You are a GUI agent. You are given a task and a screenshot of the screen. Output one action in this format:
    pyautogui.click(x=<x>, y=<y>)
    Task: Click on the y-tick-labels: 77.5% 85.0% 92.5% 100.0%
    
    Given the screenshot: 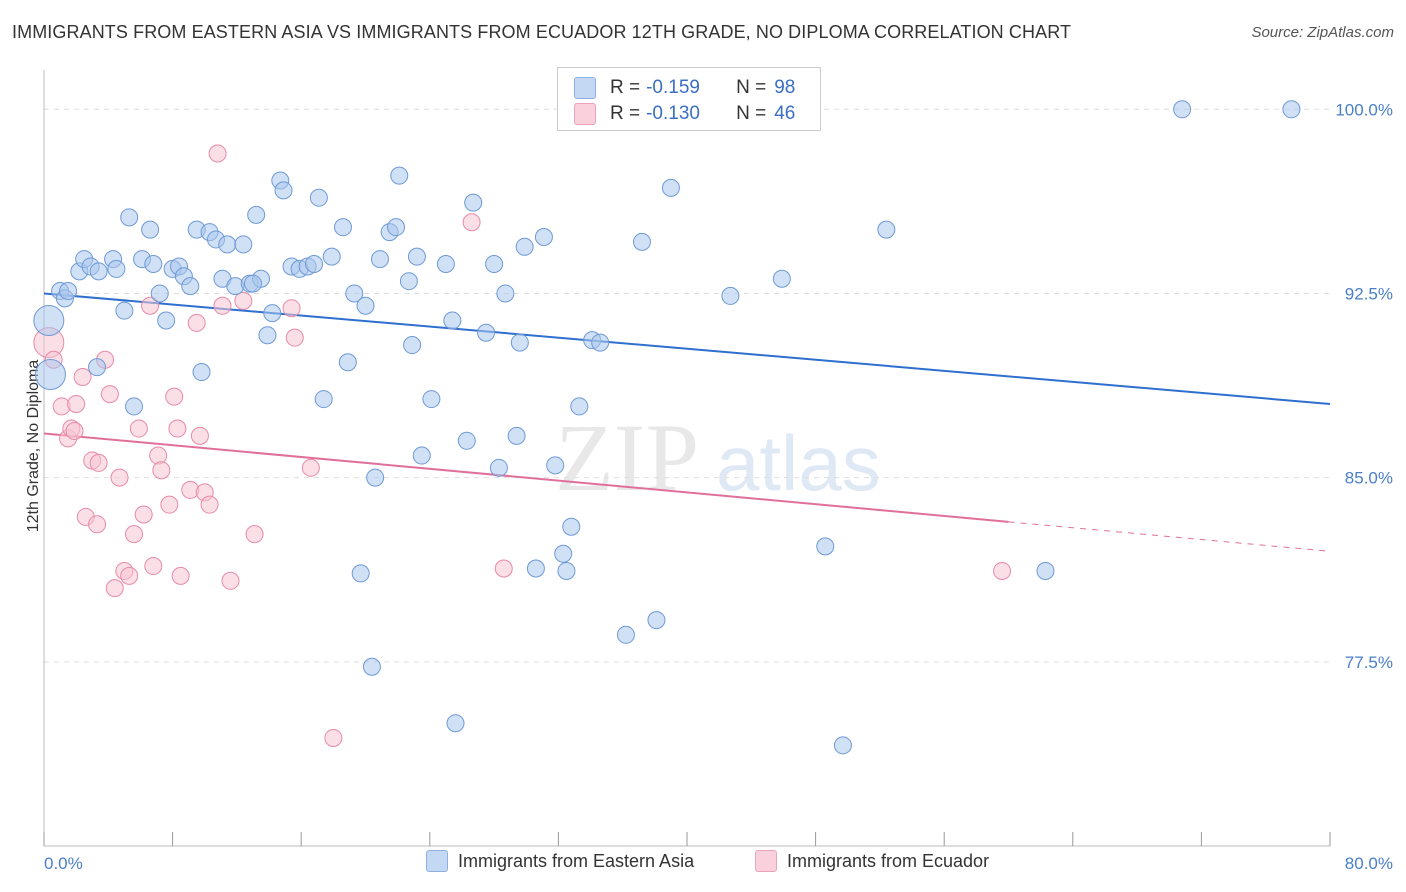 What is the action you would take?
    pyautogui.click(x=1364, y=386)
    